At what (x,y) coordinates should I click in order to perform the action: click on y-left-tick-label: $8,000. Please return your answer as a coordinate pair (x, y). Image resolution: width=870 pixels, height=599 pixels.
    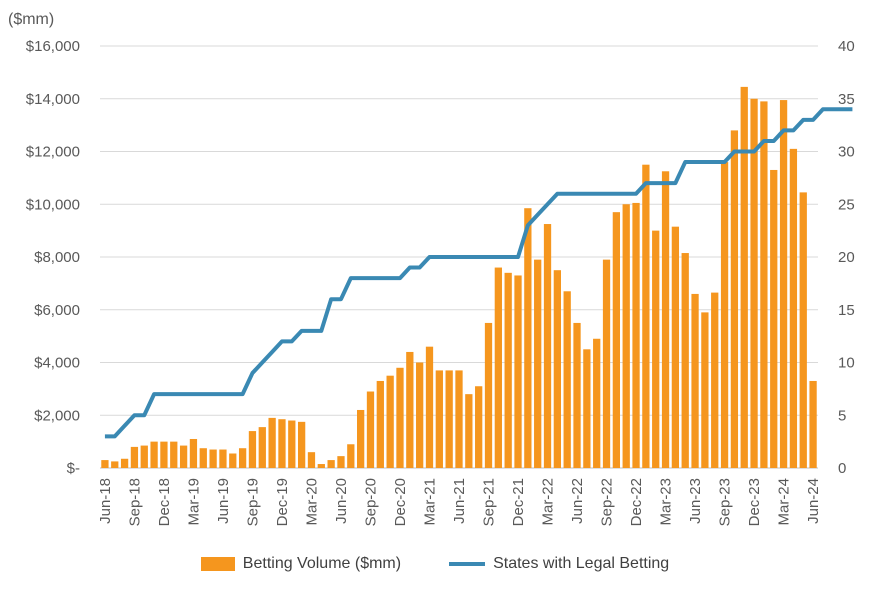
    Looking at the image, I should click on (57, 257).